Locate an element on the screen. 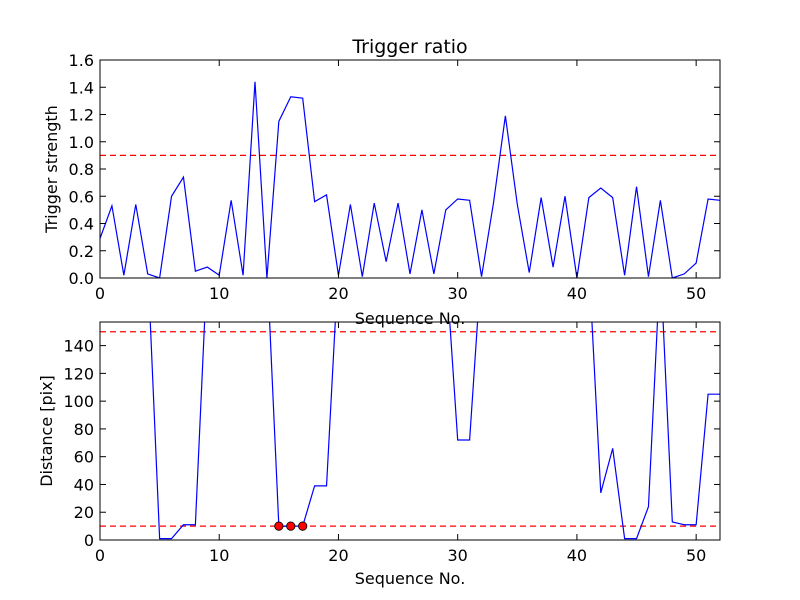  y-tick-label: 140 is located at coordinates (78, 346).